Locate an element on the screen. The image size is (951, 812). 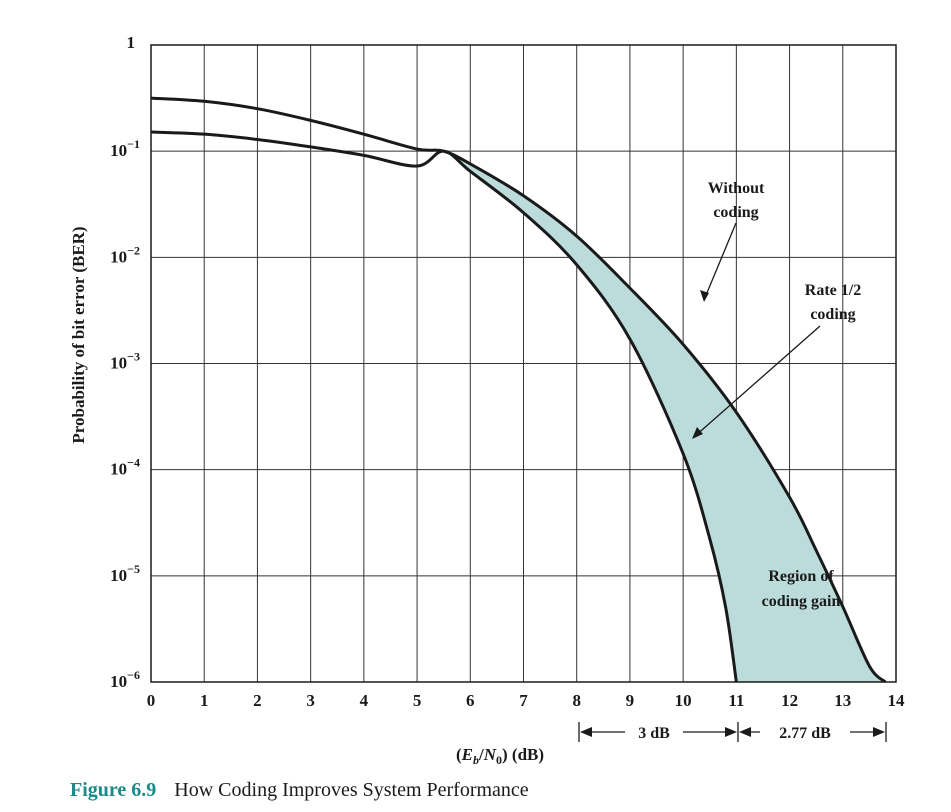
rate-coding-arrowhead is located at coordinates (697, 433).